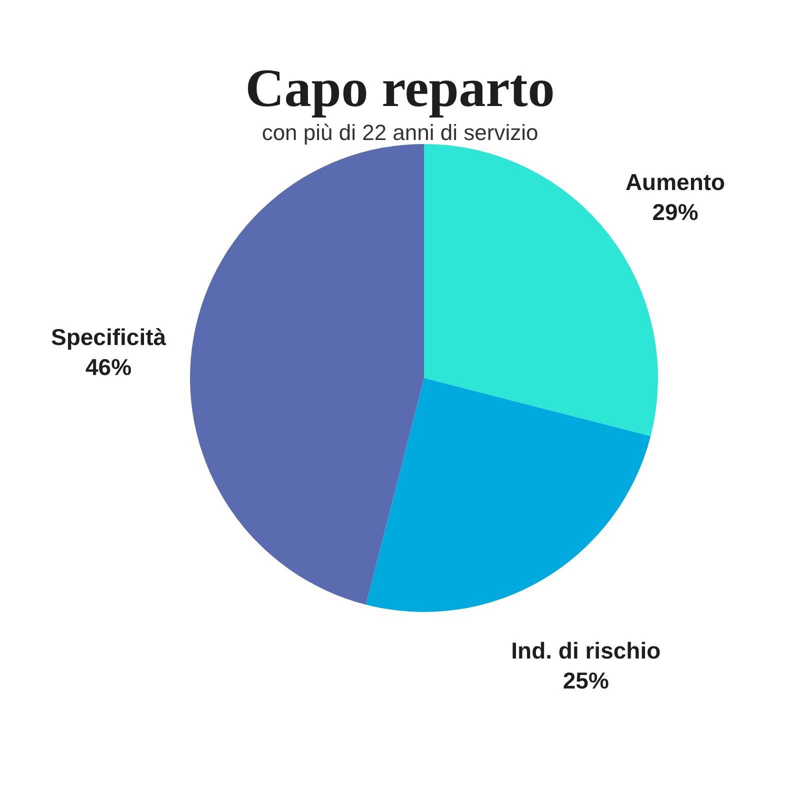  I want to click on pie-slice, so click(508, 495).